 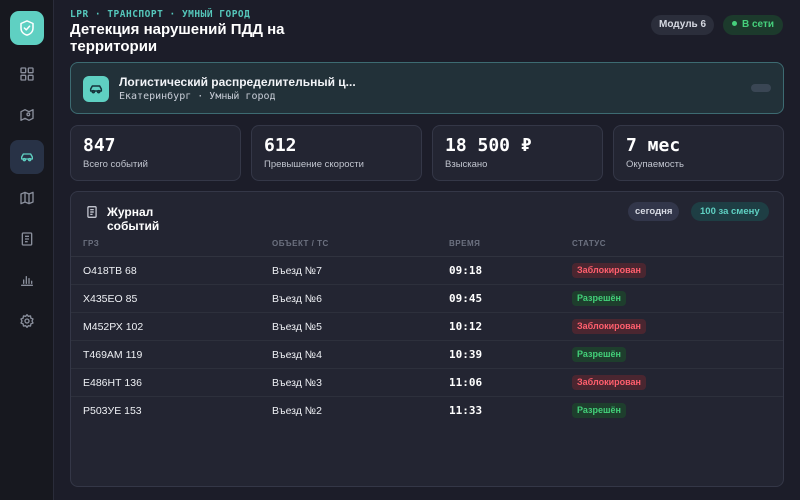 I want to click on nav-dashboard, so click(x=27, y=74).